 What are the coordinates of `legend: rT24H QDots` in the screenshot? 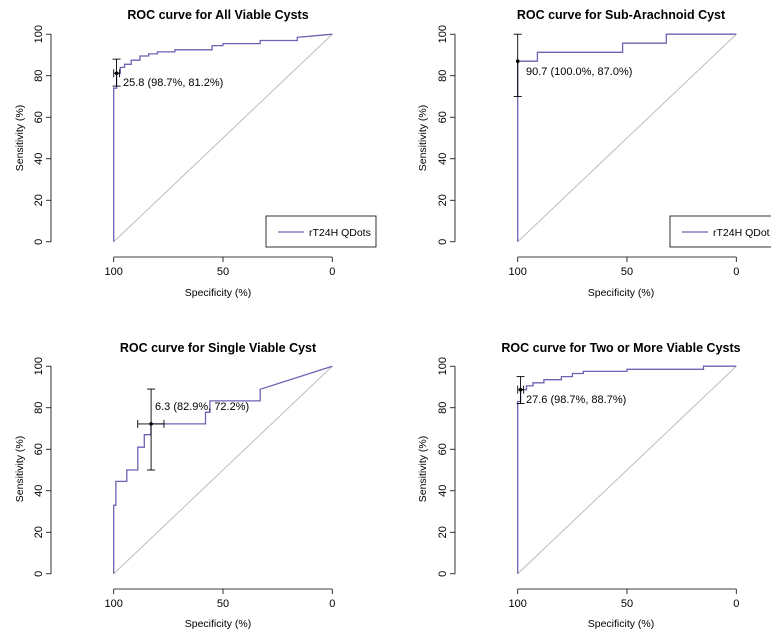 It's located at (321, 231).